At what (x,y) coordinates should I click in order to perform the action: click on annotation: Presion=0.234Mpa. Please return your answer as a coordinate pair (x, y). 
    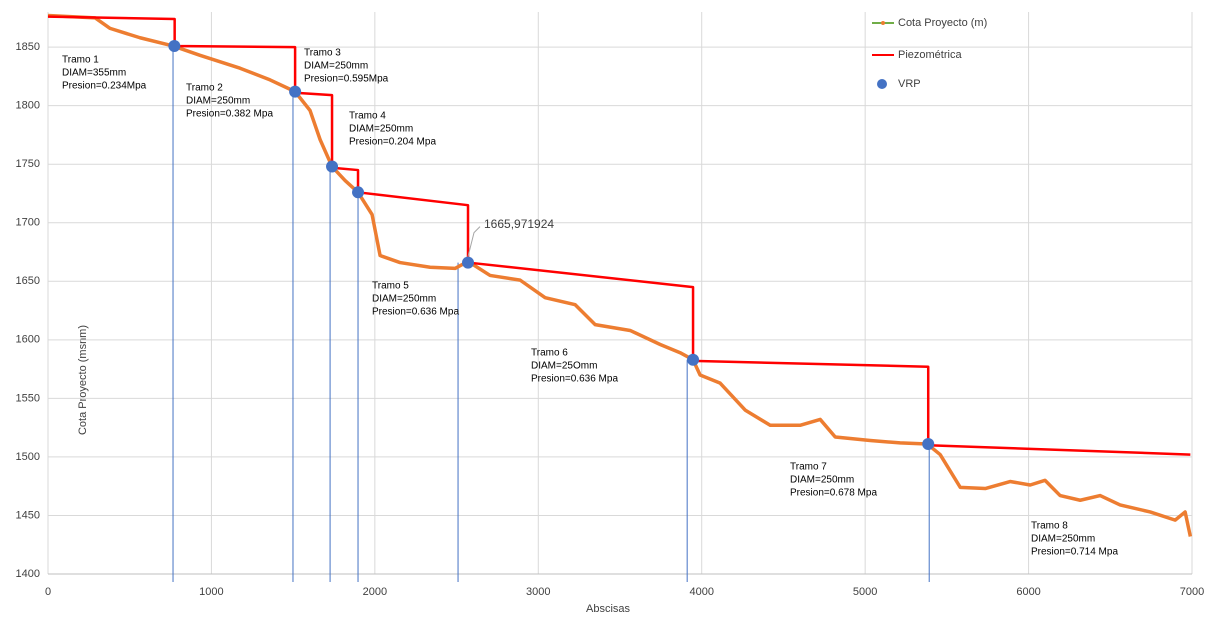
    Looking at the image, I should click on (104, 86).